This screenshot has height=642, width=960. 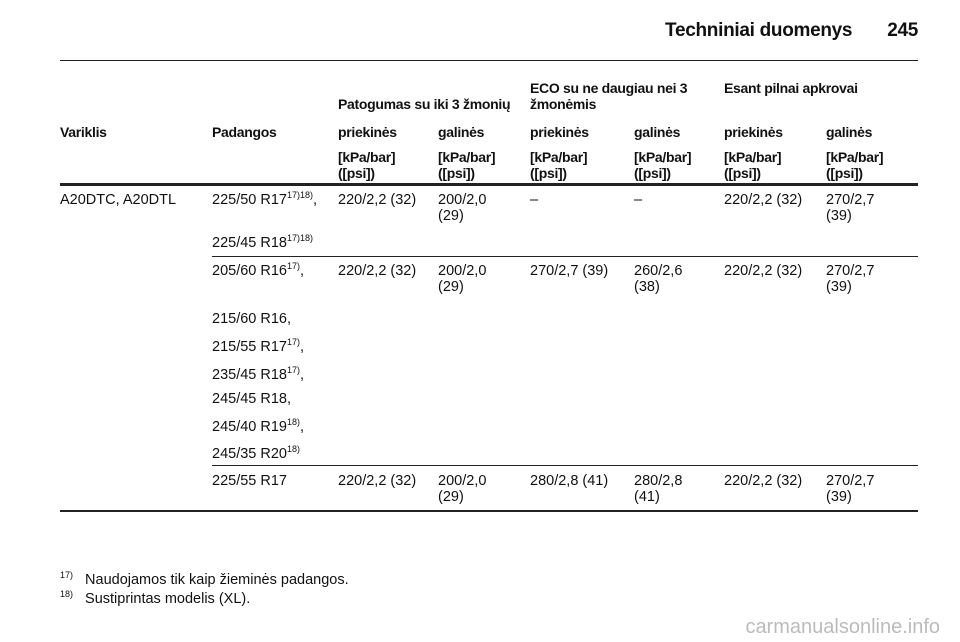 I want to click on tire-size: 235/45 R1817),, so click(x=258, y=374).